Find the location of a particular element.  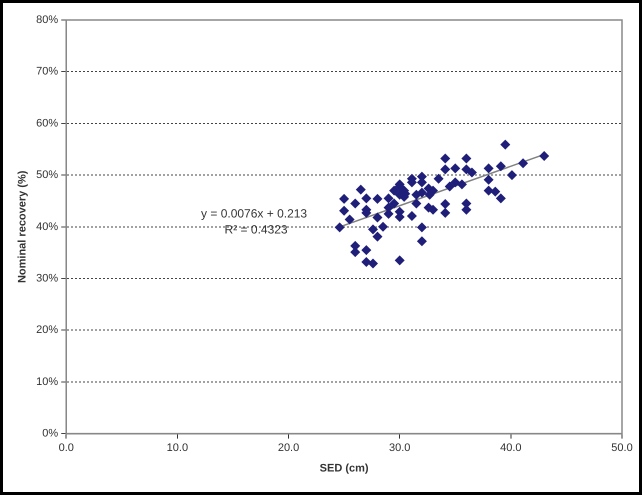

x-tick-label: 20.0 is located at coordinates (289, 448).